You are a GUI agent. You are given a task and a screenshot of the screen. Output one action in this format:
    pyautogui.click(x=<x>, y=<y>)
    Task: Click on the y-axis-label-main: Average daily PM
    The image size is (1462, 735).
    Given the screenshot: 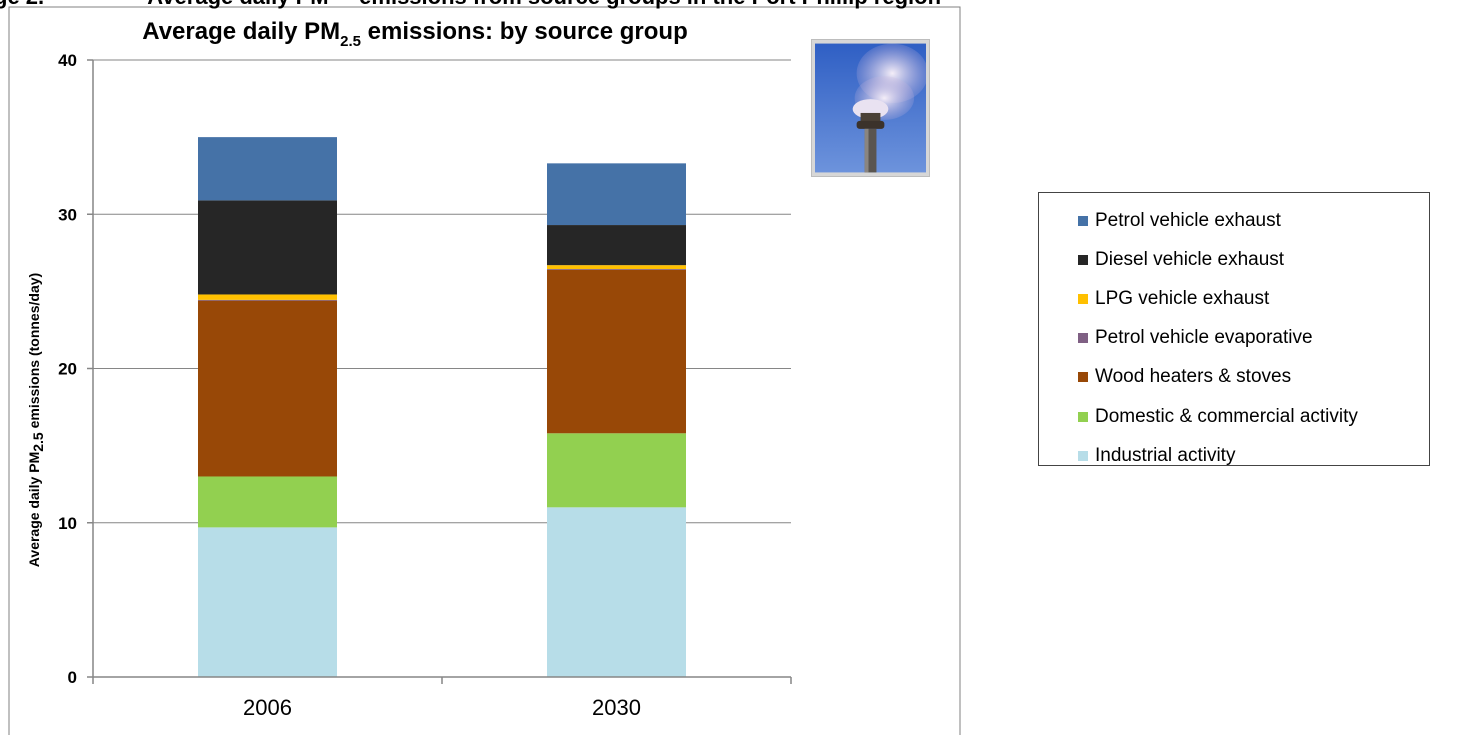 What is the action you would take?
    pyautogui.click(x=34, y=509)
    